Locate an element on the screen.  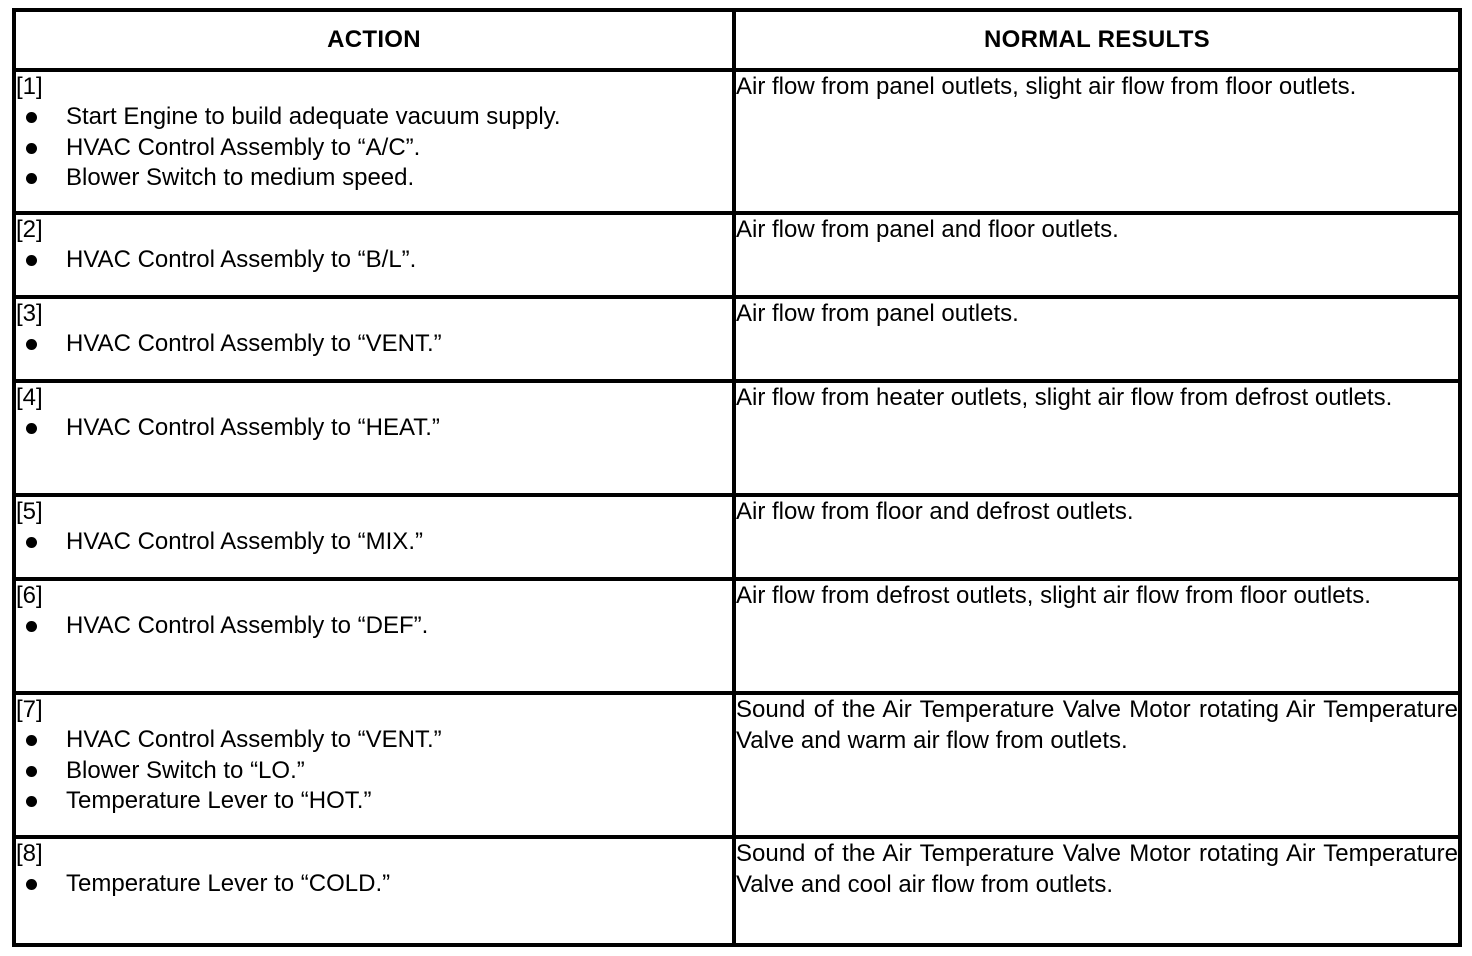
action-text: Temperature Lever to “COLD.” is located at coordinates (228, 883).